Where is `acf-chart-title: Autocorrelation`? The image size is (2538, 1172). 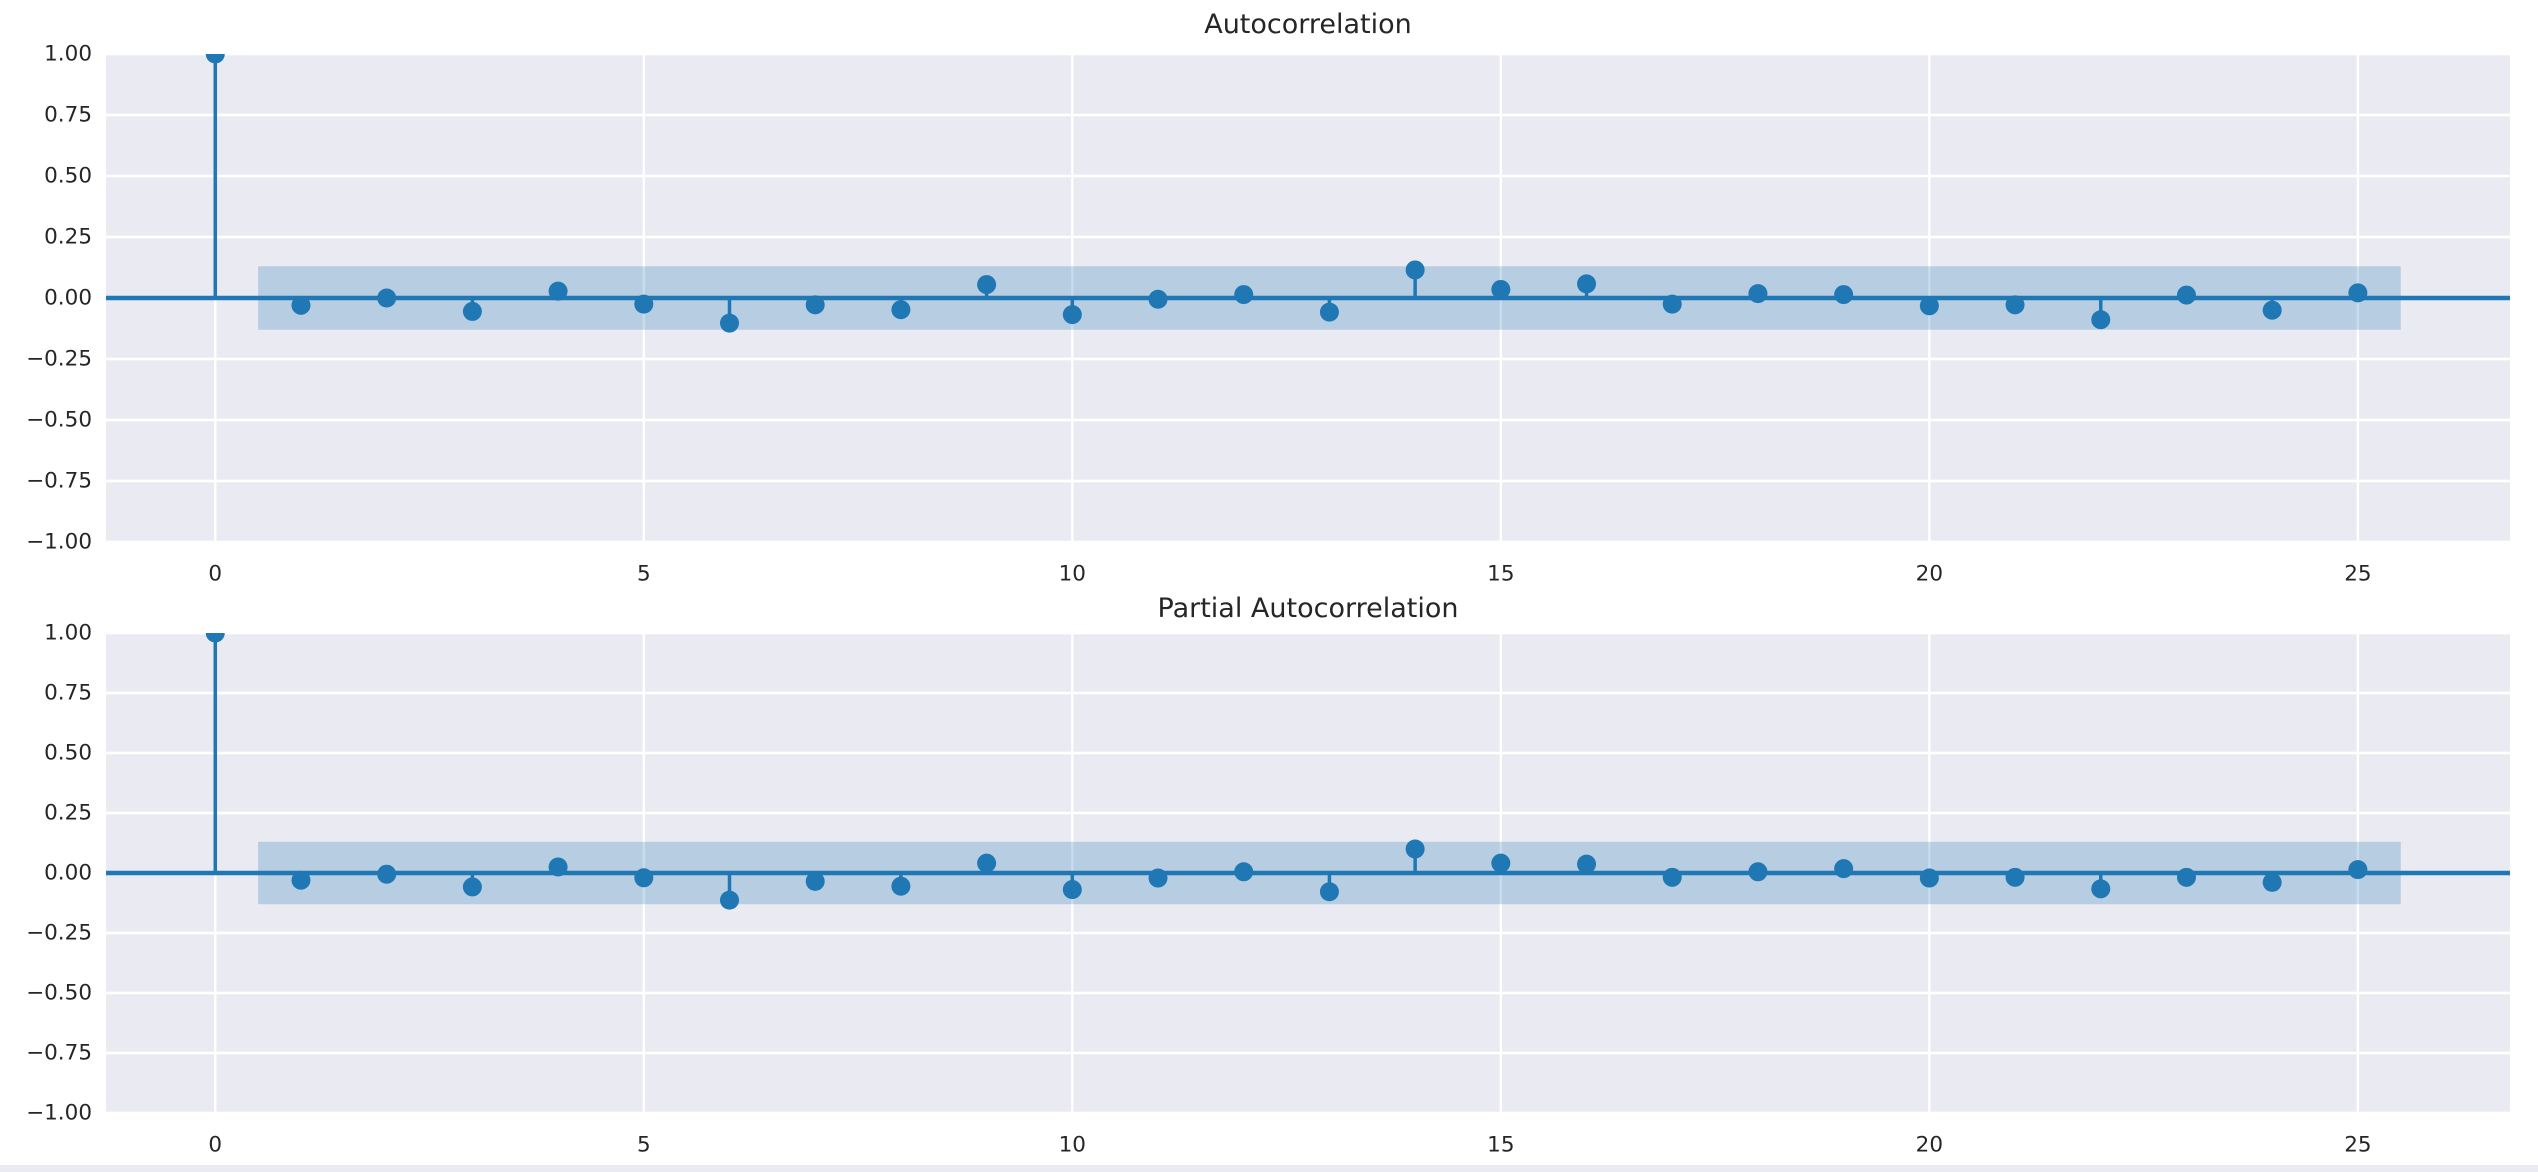
acf-chart-title: Autocorrelation is located at coordinates (1308, 24).